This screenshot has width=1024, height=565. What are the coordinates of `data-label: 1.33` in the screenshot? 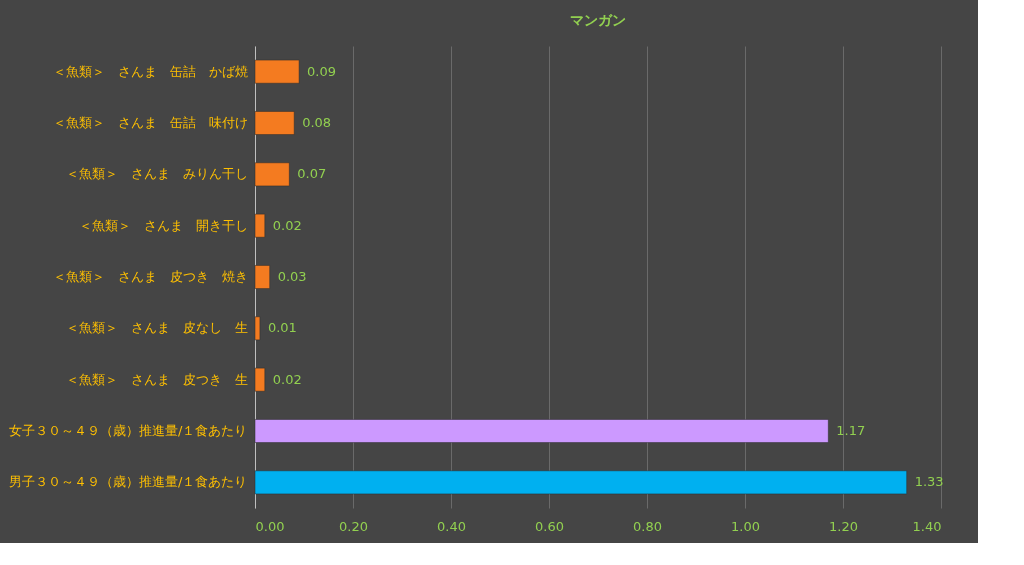 It's located at (929, 482).